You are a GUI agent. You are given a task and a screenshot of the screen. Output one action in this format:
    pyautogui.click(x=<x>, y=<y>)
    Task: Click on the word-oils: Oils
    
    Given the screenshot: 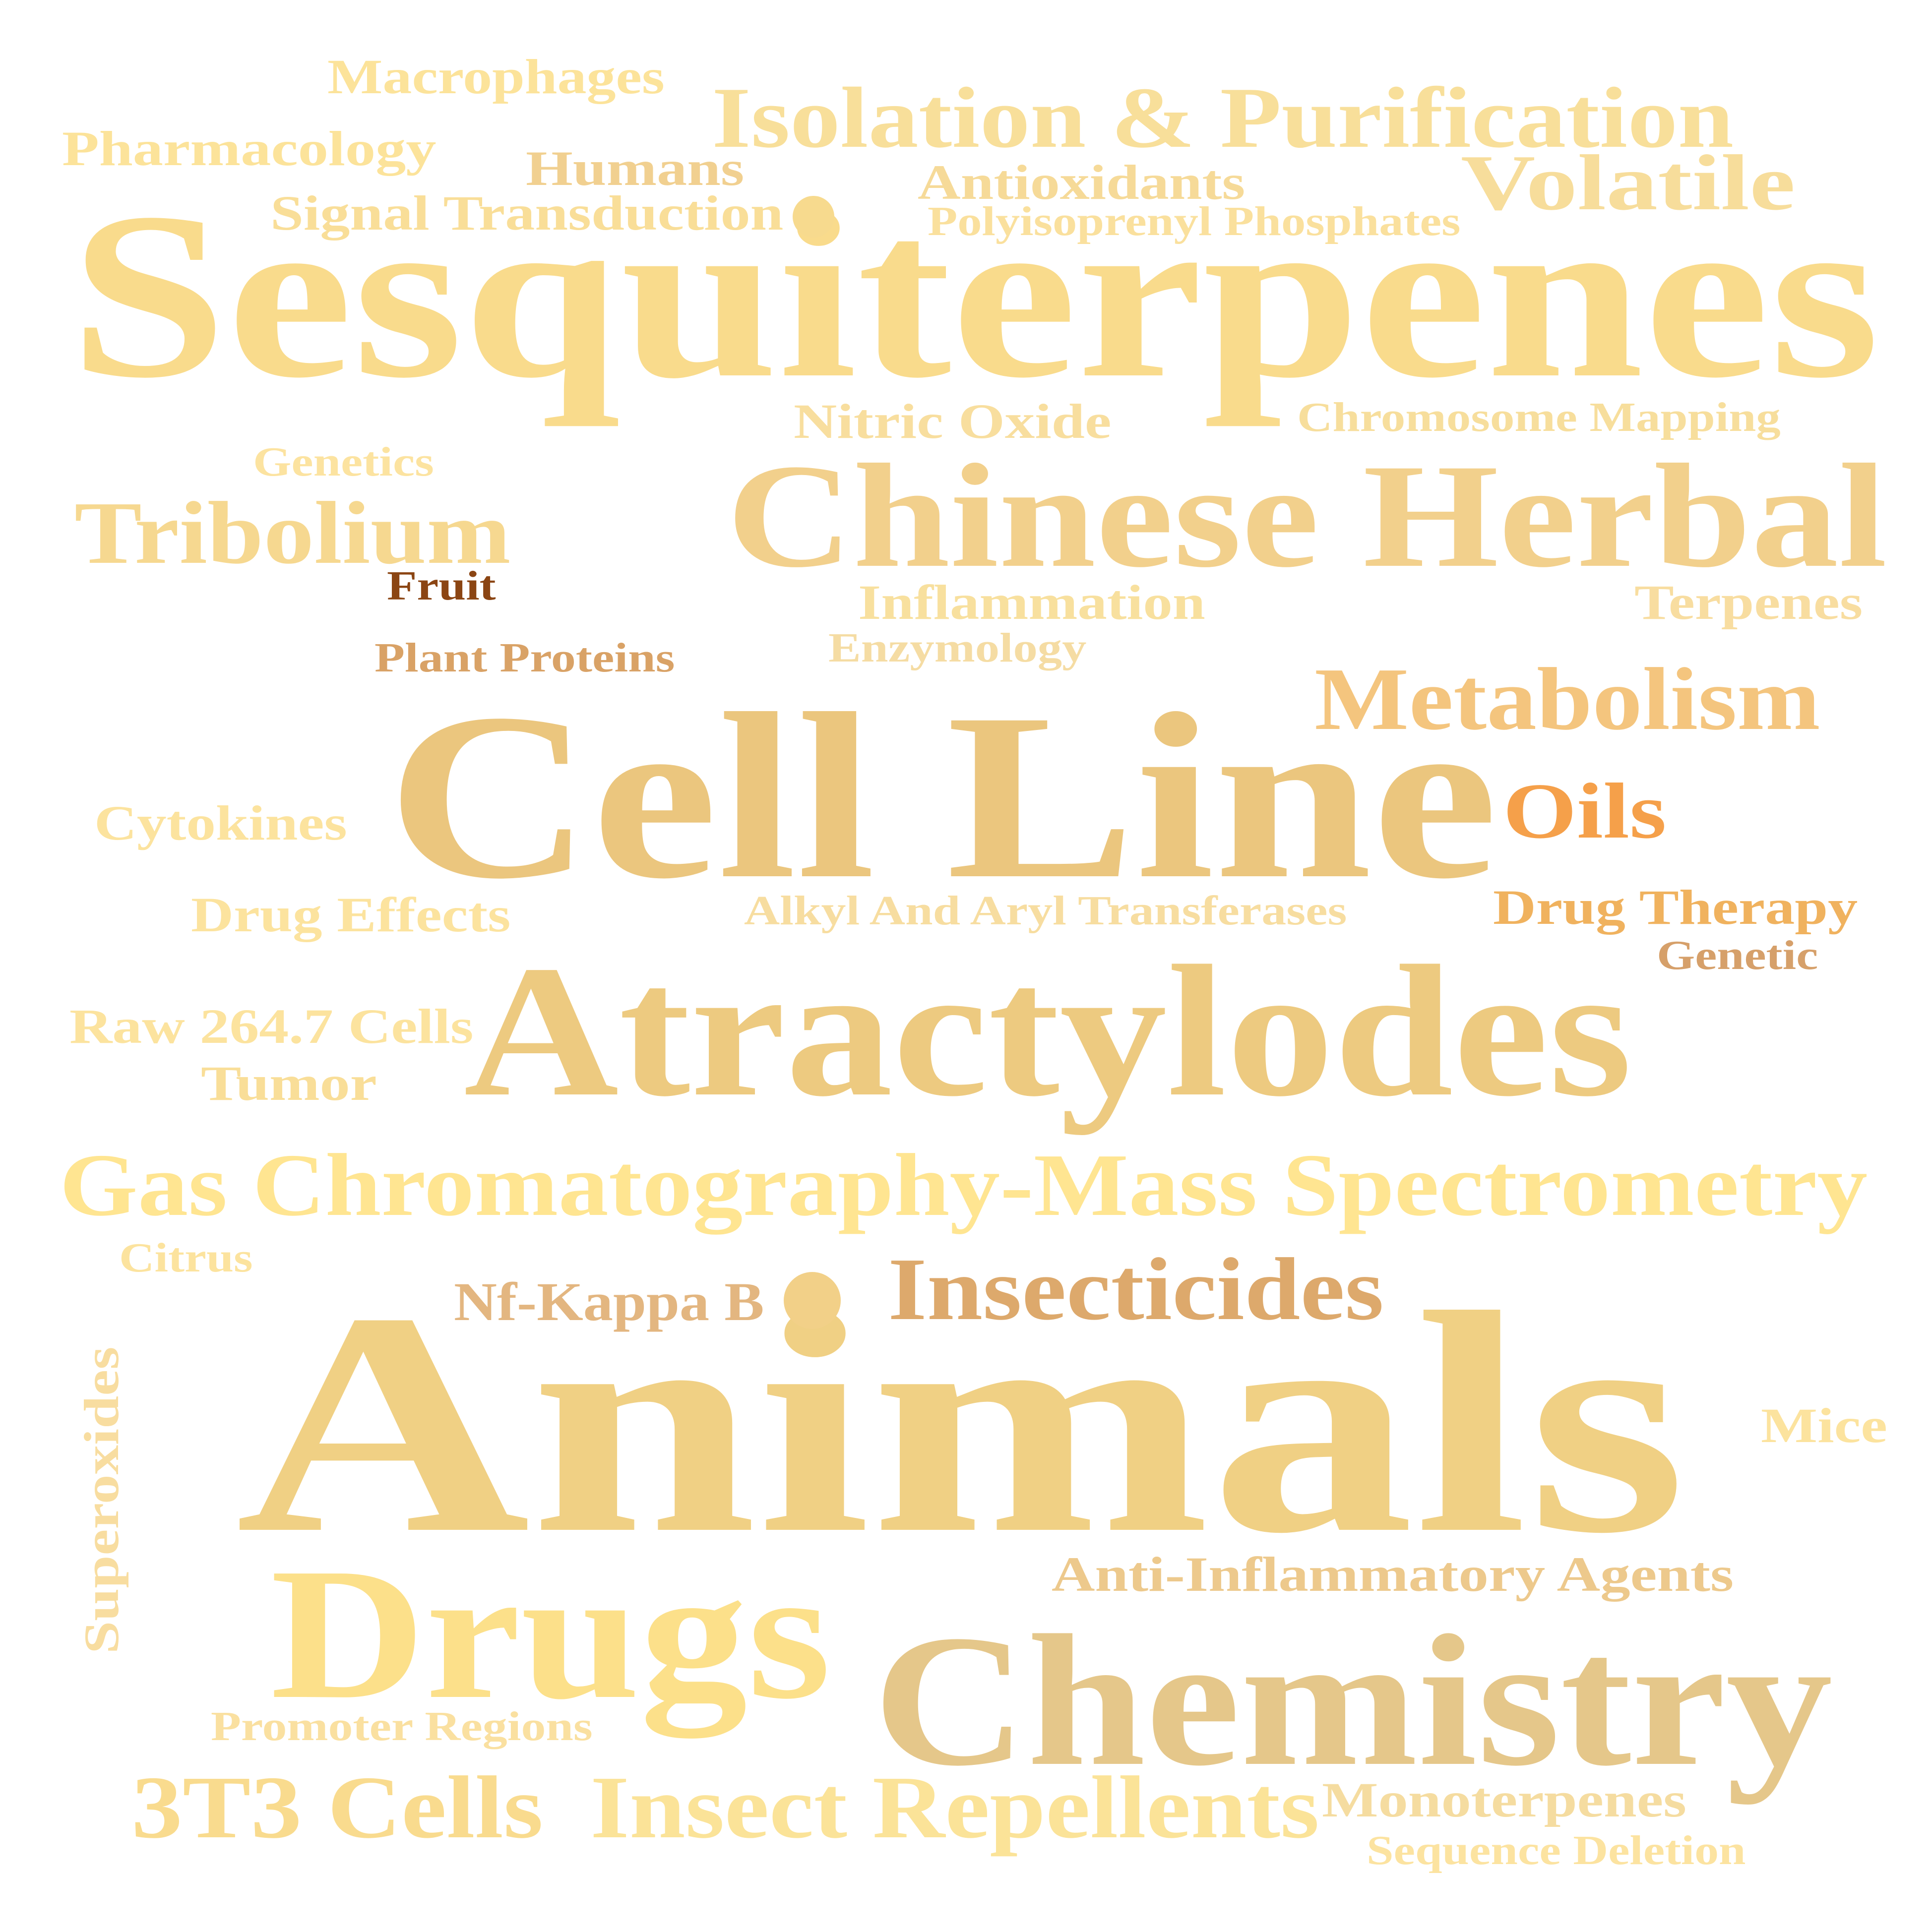 What is the action you would take?
    pyautogui.click(x=1585, y=811)
    